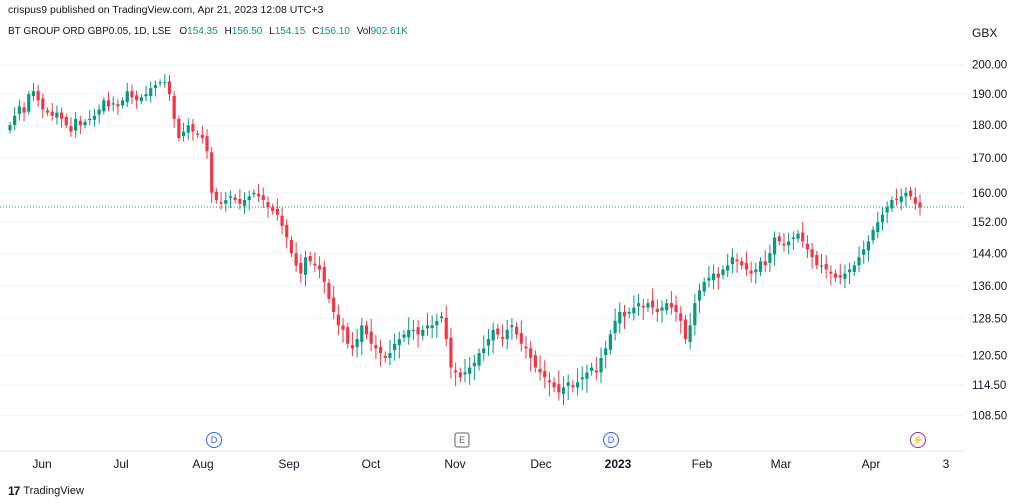 This screenshot has height=503, width=1024. Describe the element at coordinates (490, 464) in the screenshot. I see `time-axis: Jun Jul Aug Sep Oct Nov Dec 2023 Feb Mar Apr 3` at that location.